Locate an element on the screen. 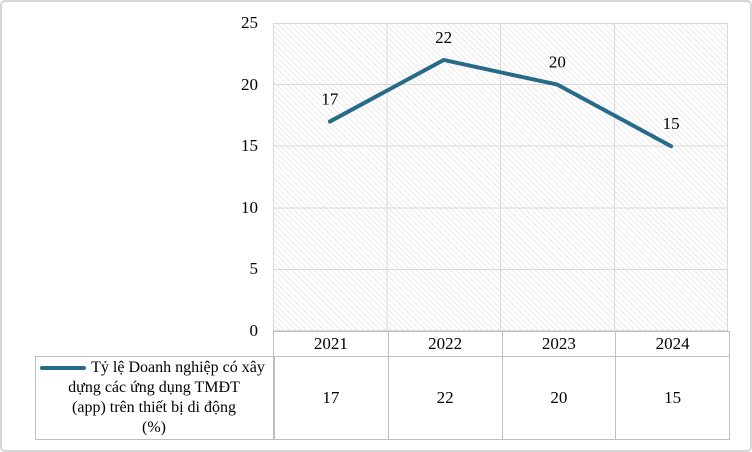 The width and height of the screenshot is (752, 452). series-line-icon is located at coordinates (63, 368).